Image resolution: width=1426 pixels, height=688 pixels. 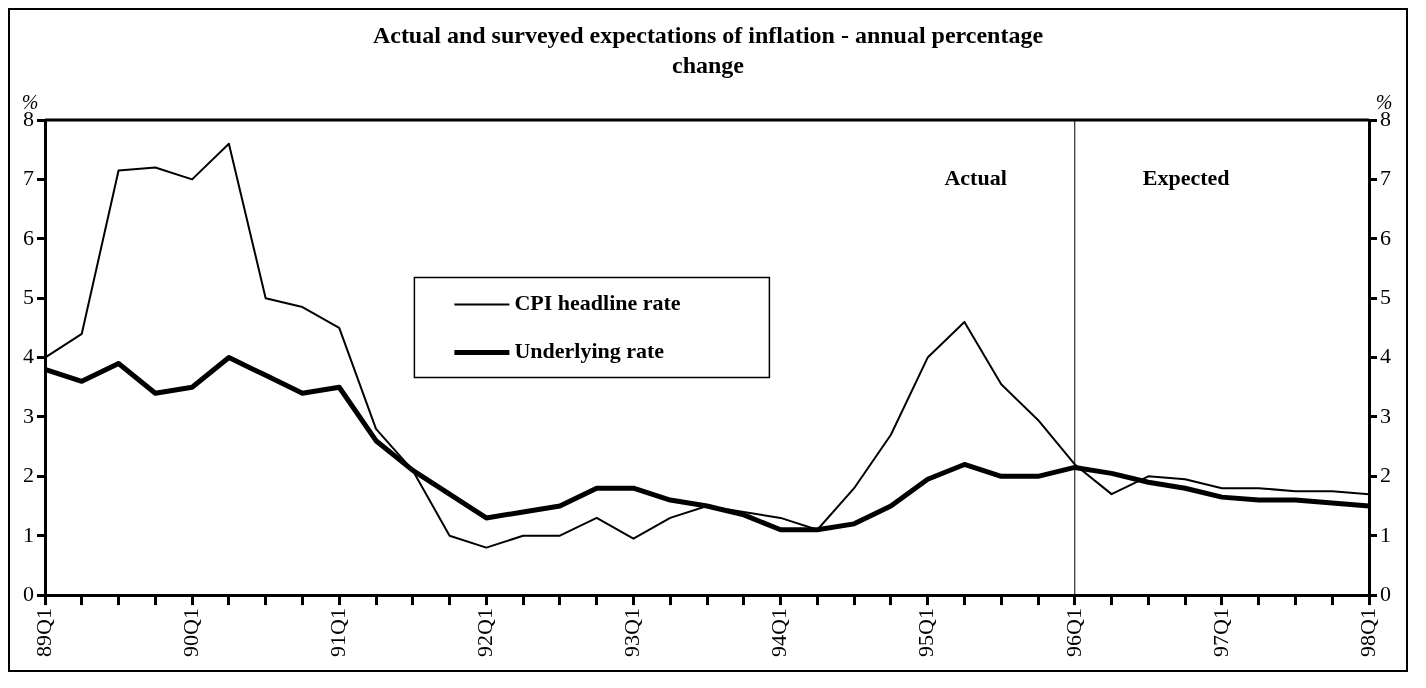 I want to click on chart-title: Actual and surveyed expectations of inflation - annual percentage change, so click(x=708, y=50).